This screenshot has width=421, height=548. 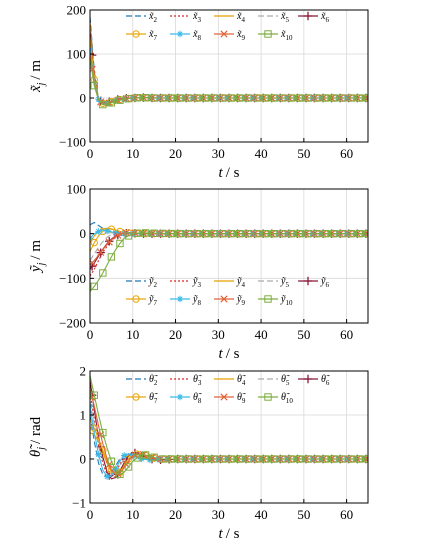 I want to click on legend-label: θ̃3, so click(x=197, y=380).